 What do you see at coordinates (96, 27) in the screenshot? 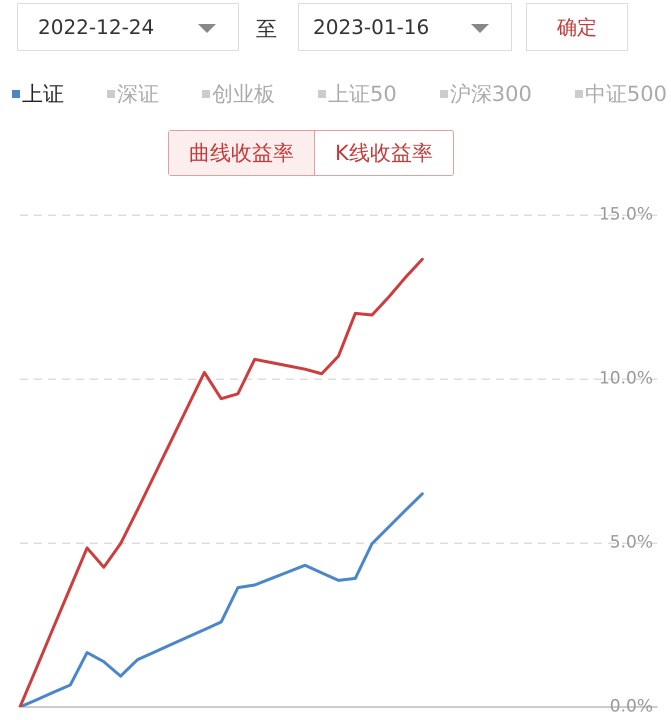
I see `text: 2022-12-24` at bounding box center [96, 27].